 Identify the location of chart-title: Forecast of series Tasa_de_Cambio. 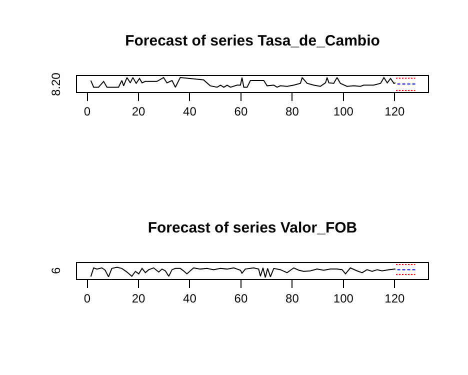
(252, 41).